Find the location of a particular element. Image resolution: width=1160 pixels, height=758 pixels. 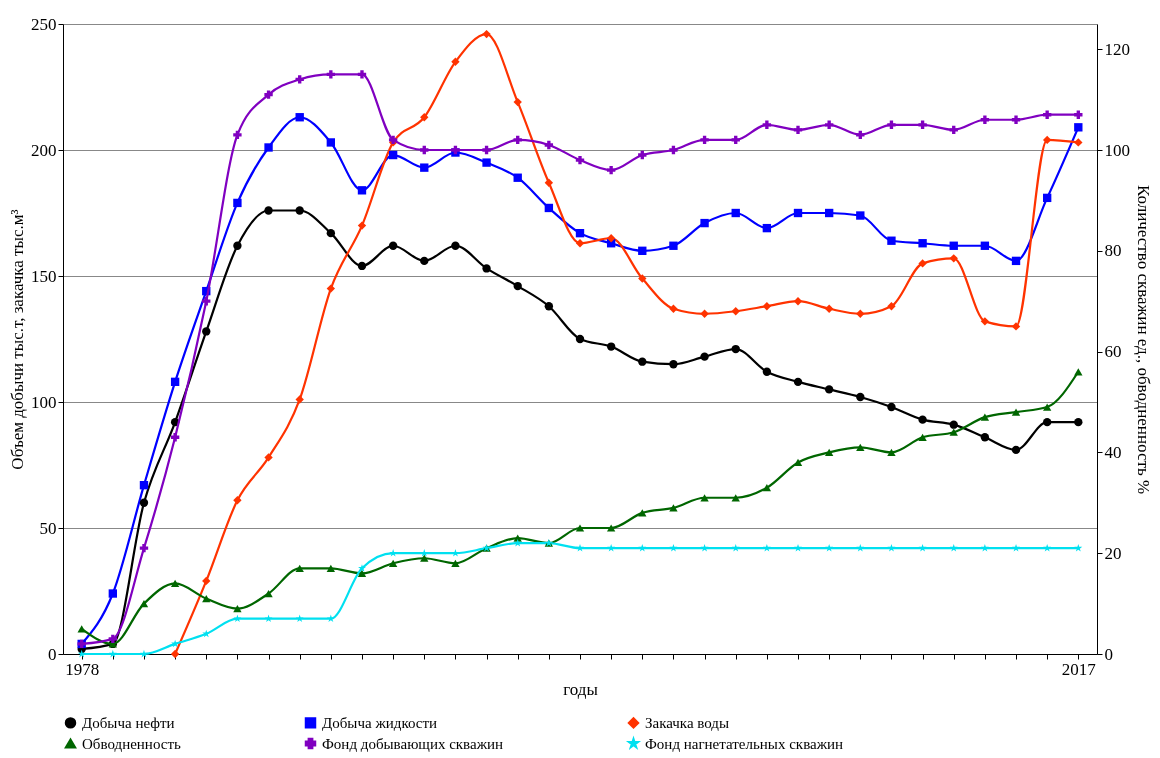

y-tick-label: 50 is located at coordinates (48, 528).